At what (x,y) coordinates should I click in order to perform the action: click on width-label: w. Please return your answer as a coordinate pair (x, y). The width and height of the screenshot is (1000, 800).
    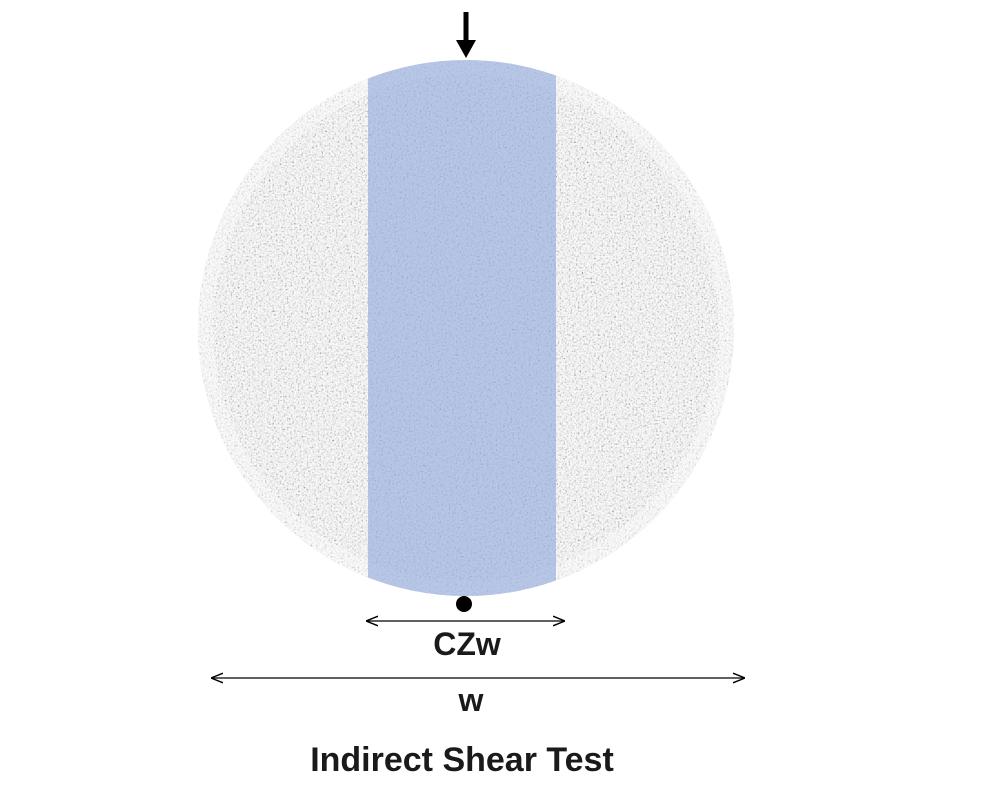
    Looking at the image, I should click on (471, 700).